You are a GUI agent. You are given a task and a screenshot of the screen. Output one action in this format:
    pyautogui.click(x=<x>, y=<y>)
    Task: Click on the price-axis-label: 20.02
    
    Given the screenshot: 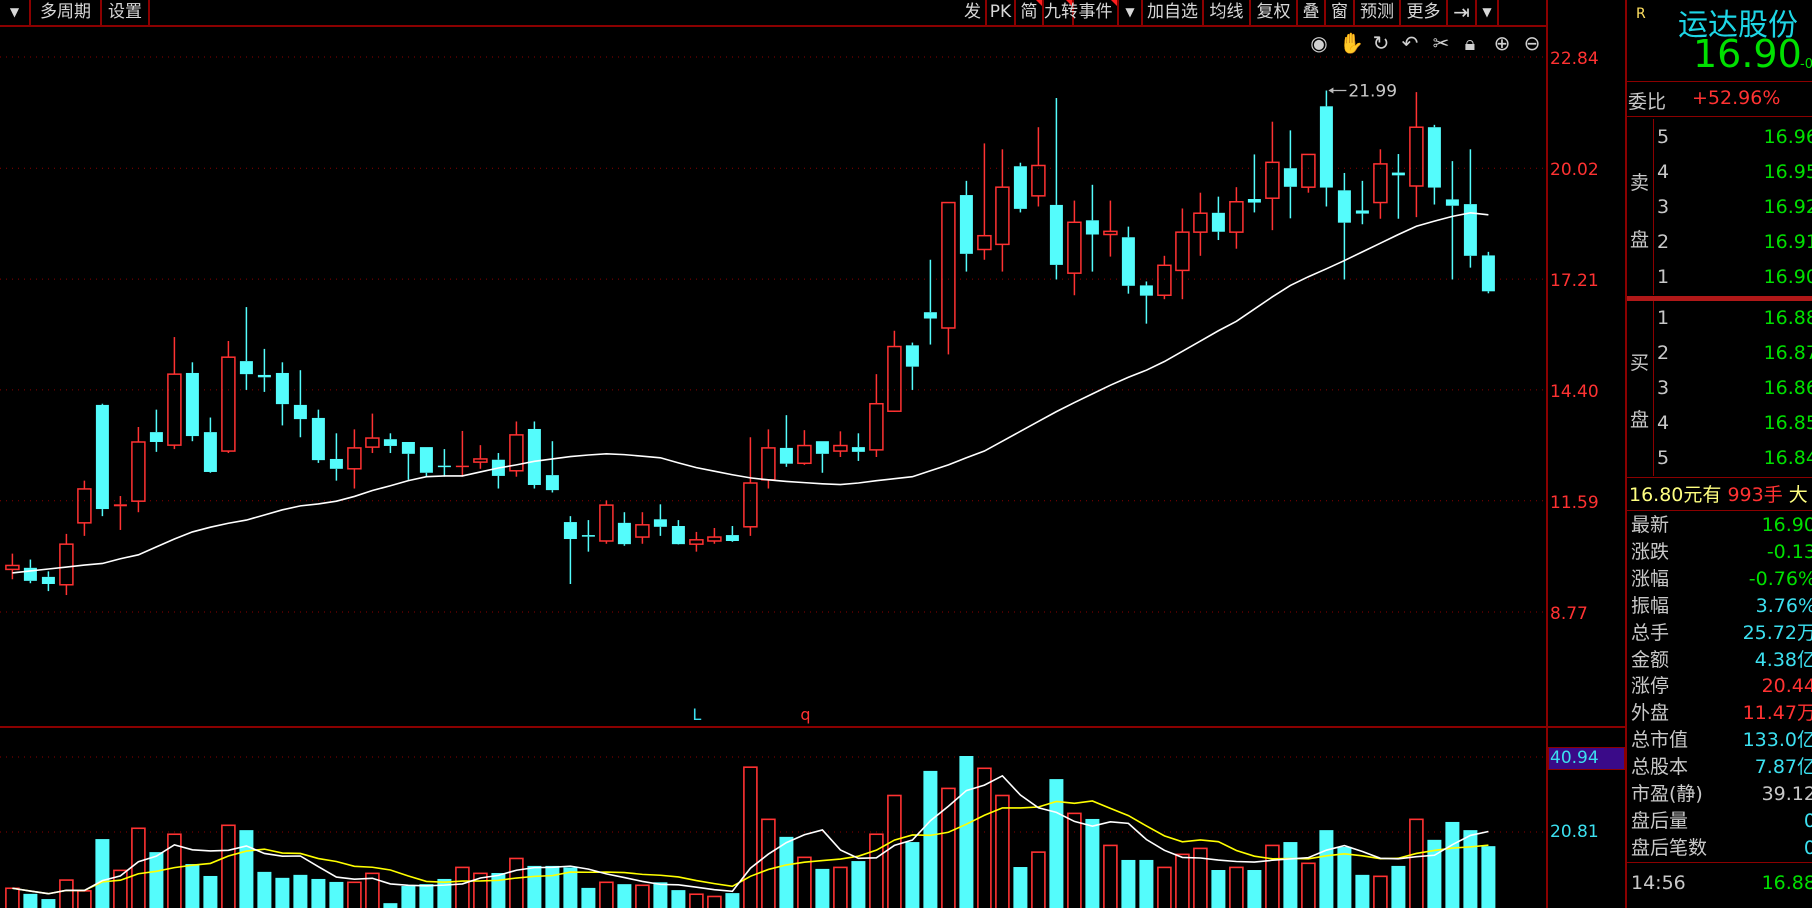 What is the action you would take?
    pyautogui.click(x=1574, y=170)
    